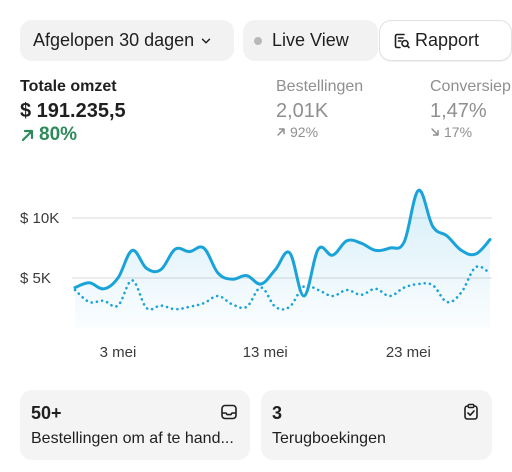 This screenshot has width=512, height=472. Describe the element at coordinates (302, 111) in the screenshot. I see `metric-value: 2,01K` at that location.